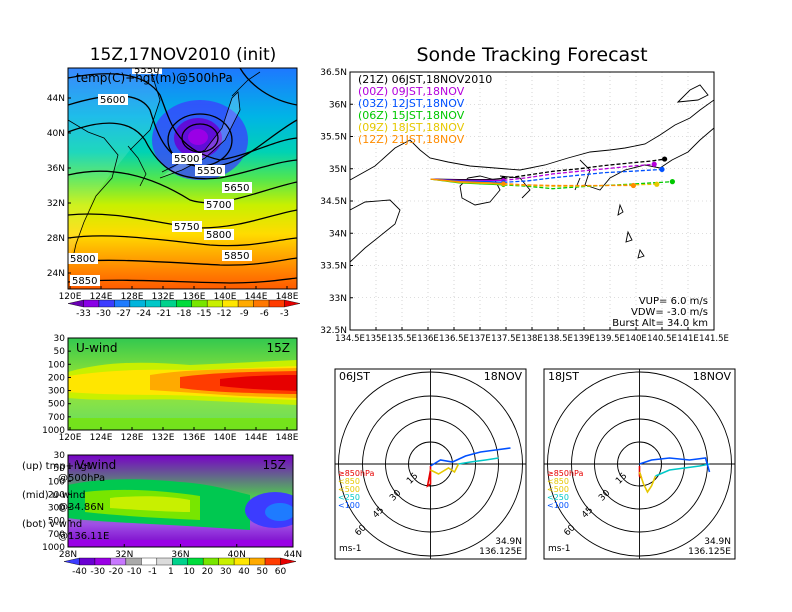  I want to click on x-tick-label: 28N, so click(68, 555).